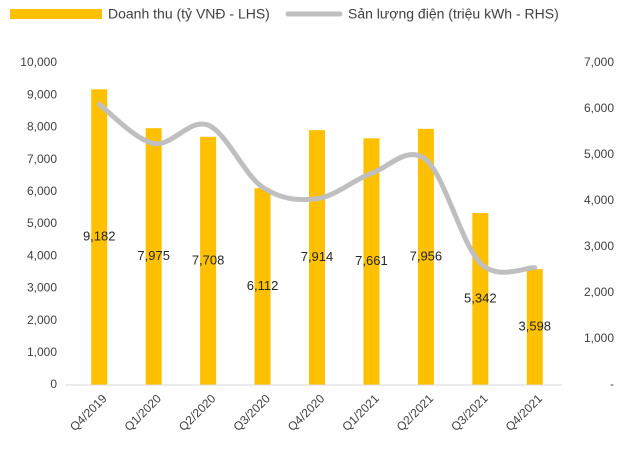 This screenshot has width=631, height=453. I want to click on x-tick-label: Q3/2020, so click(251, 412).